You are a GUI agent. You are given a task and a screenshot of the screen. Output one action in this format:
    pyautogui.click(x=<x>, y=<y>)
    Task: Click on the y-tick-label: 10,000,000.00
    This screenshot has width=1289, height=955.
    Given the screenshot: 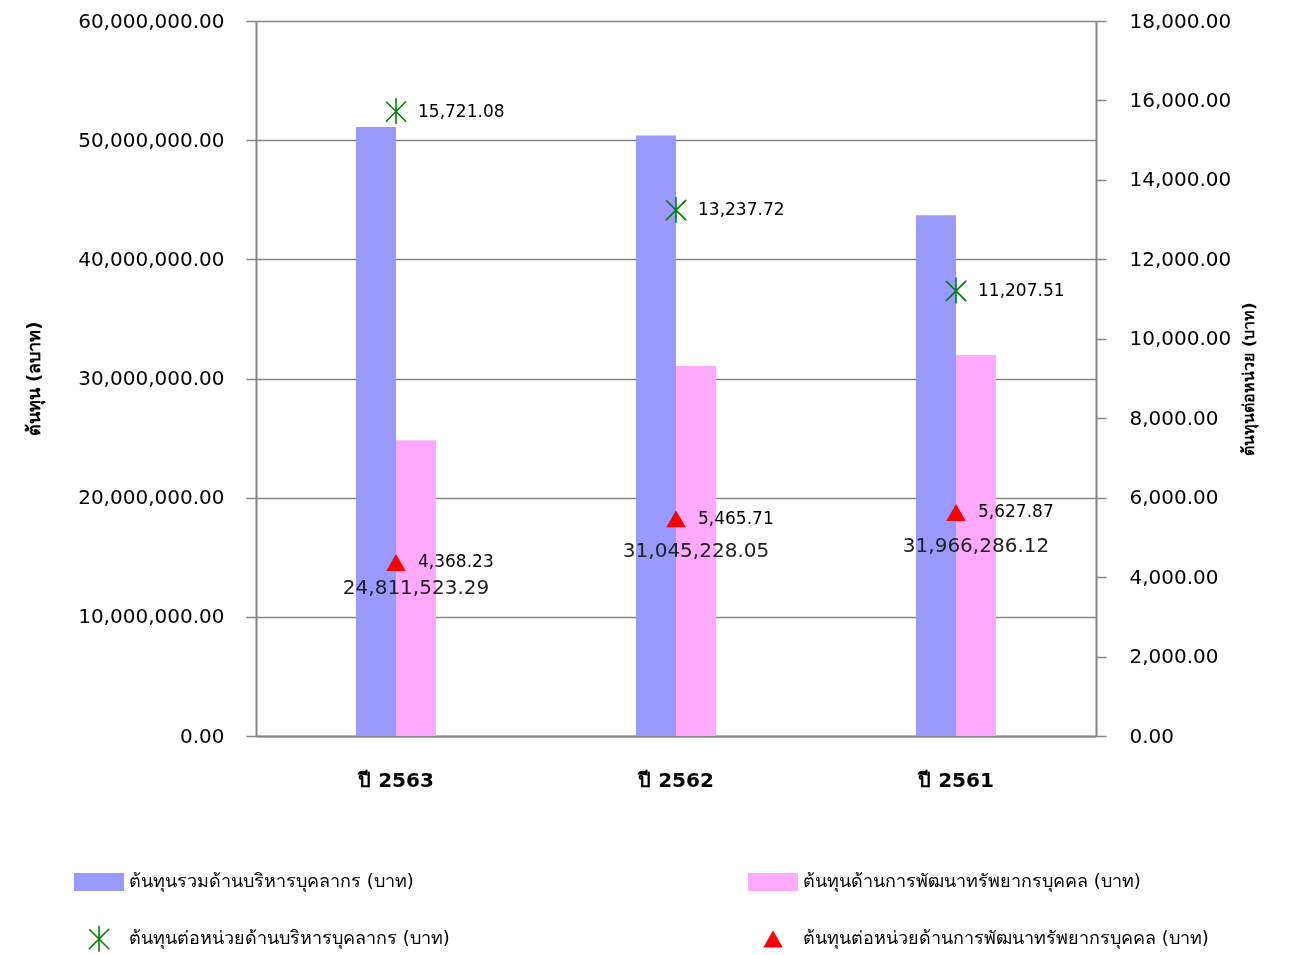 What is the action you would take?
    pyautogui.click(x=151, y=616)
    